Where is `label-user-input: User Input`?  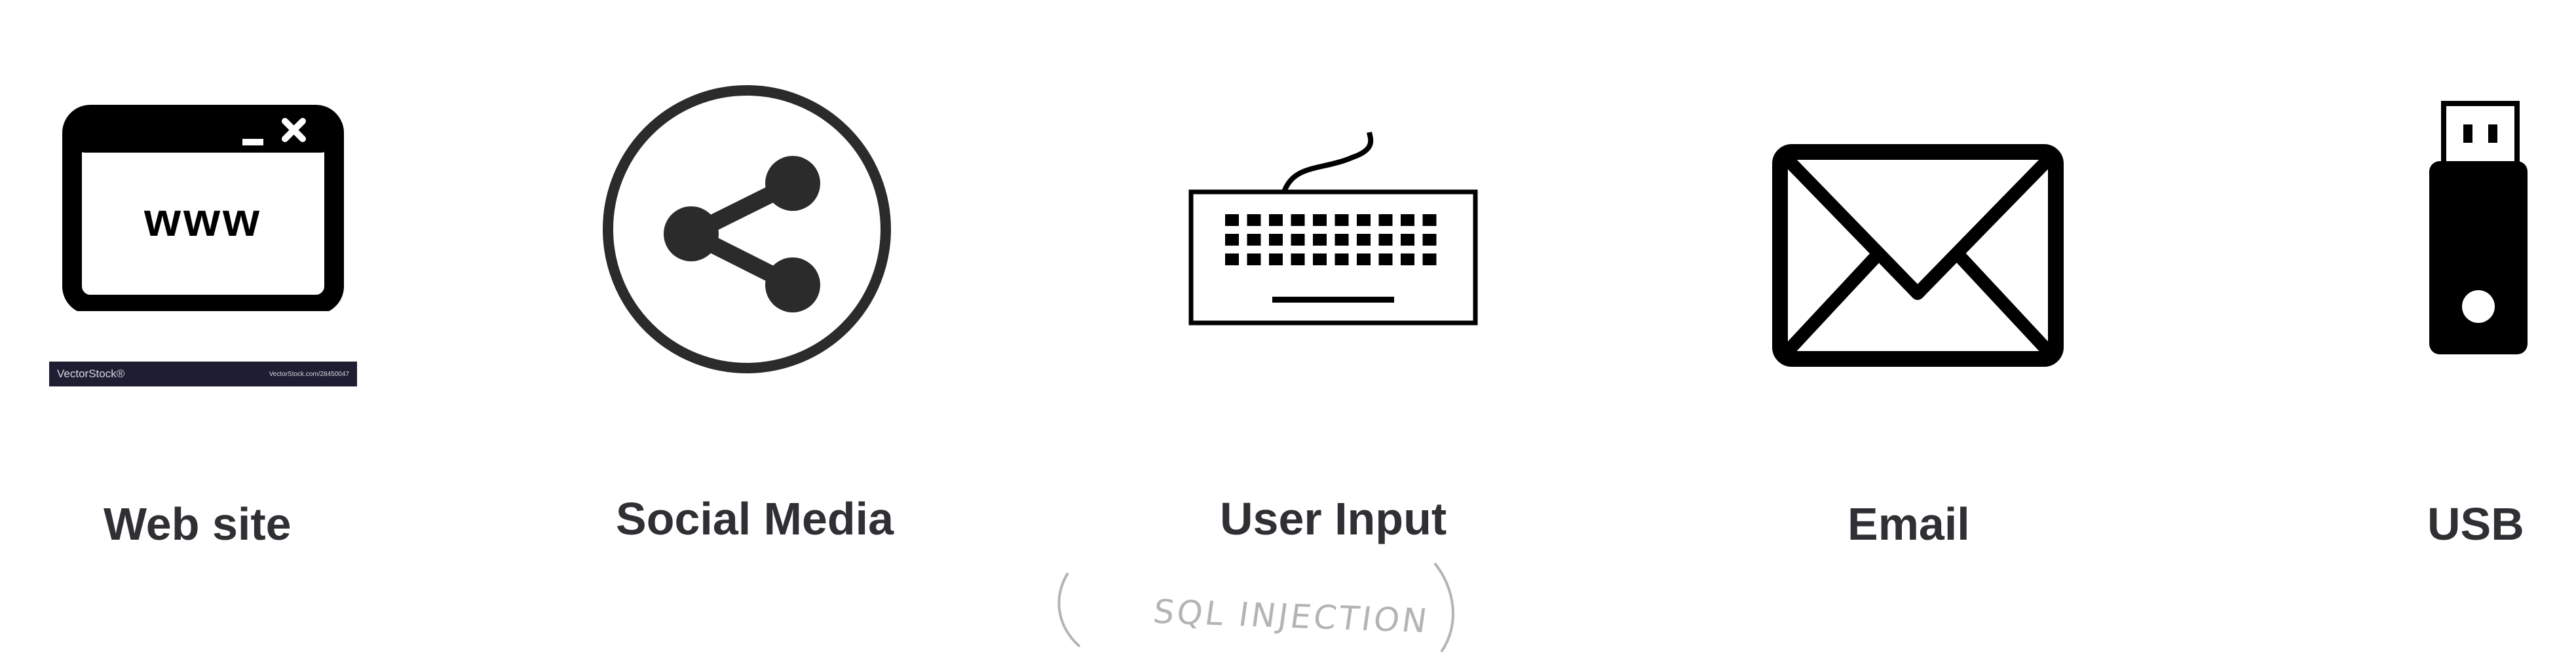 label-user-input: User Input is located at coordinates (1333, 519).